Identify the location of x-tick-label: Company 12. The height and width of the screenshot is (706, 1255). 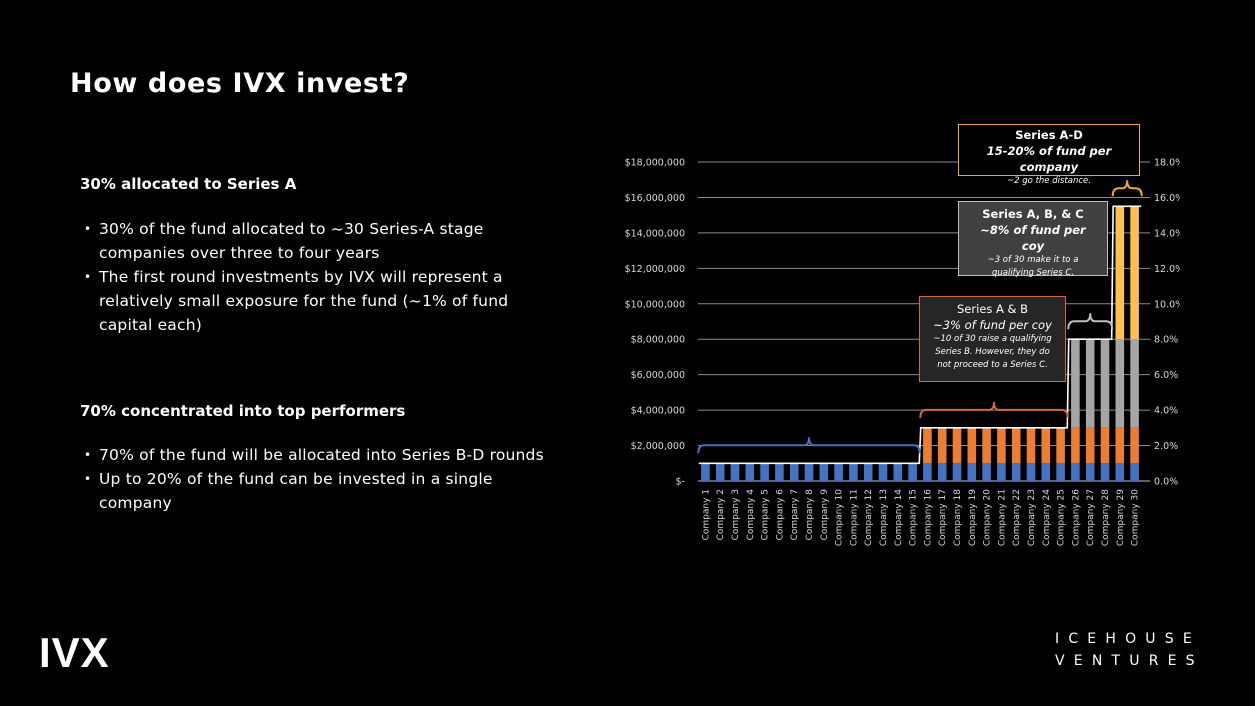
(869, 517).